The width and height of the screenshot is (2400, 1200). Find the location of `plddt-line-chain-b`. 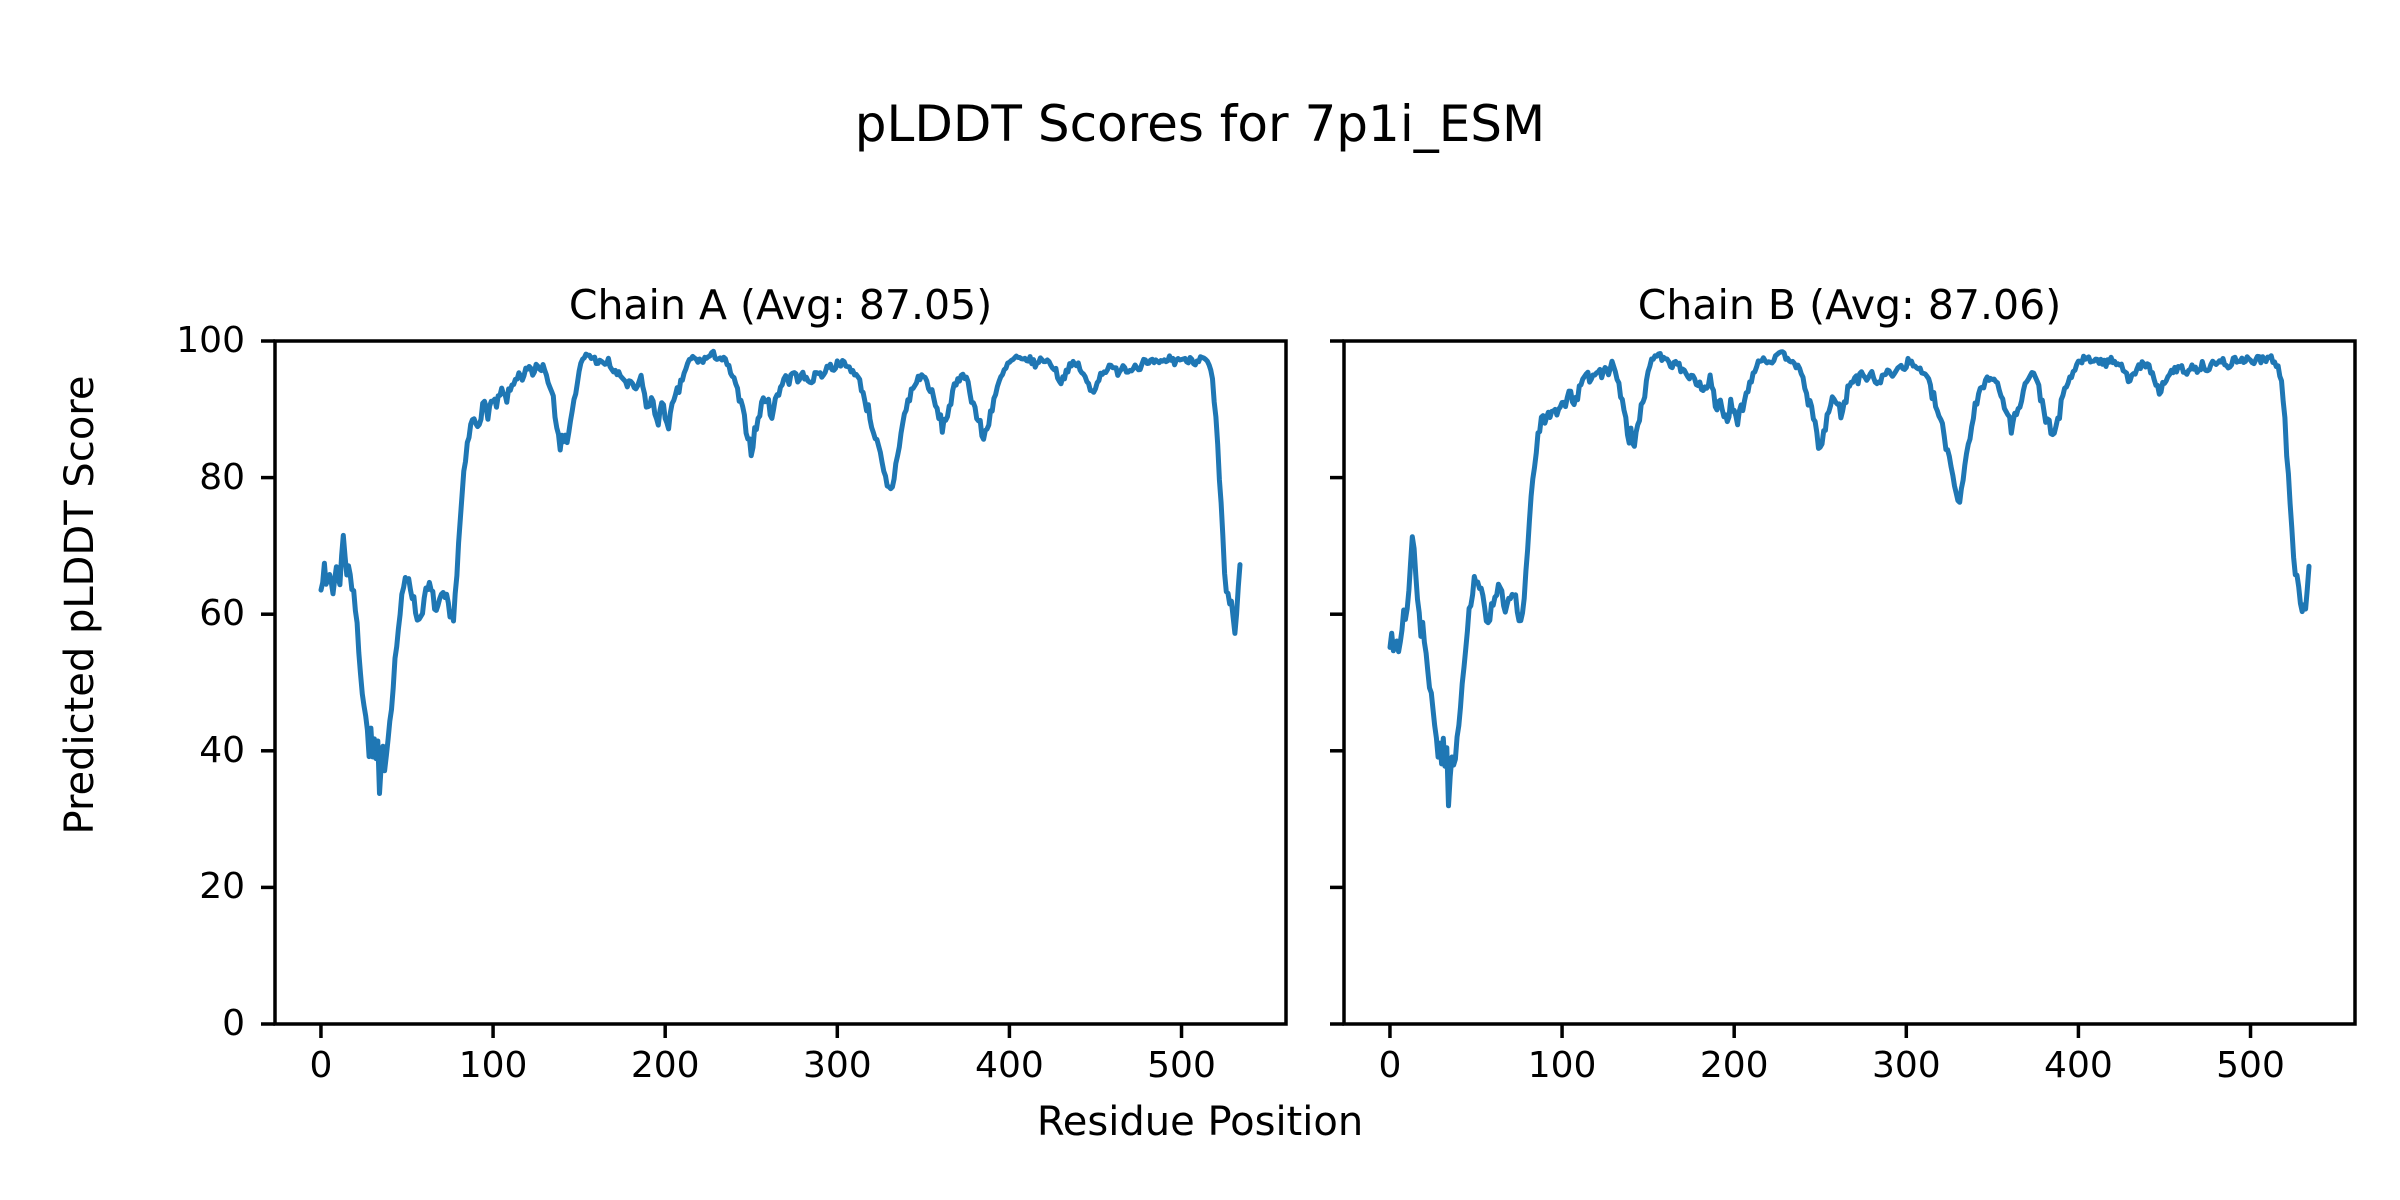

plddt-line-chain-b is located at coordinates (1849, 579).